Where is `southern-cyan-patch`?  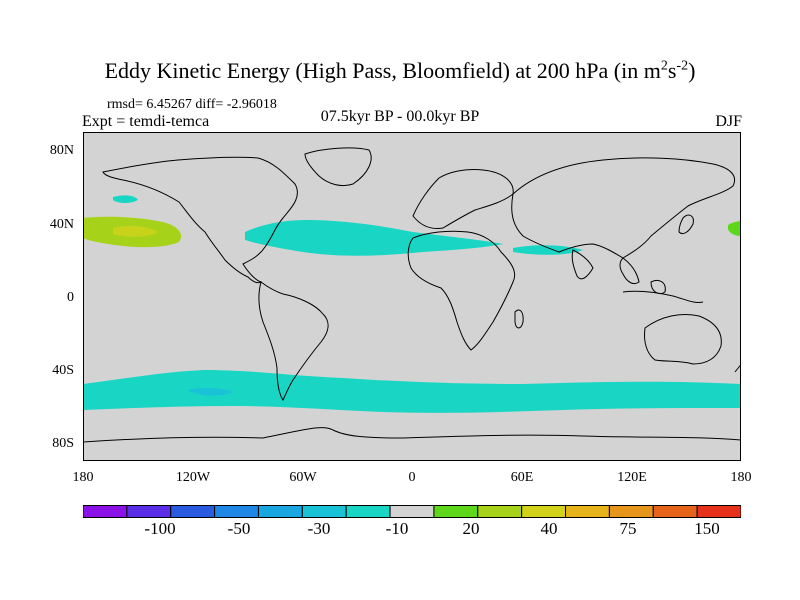
southern-cyan-patch is located at coordinates (210, 391).